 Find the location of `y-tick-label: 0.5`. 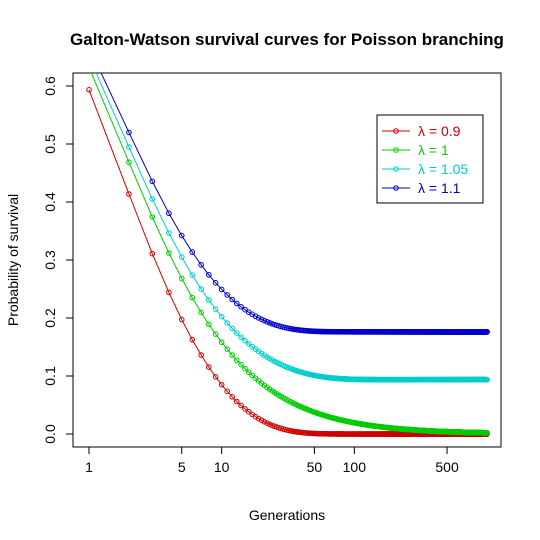

y-tick-label: 0.5 is located at coordinates (50, 144).